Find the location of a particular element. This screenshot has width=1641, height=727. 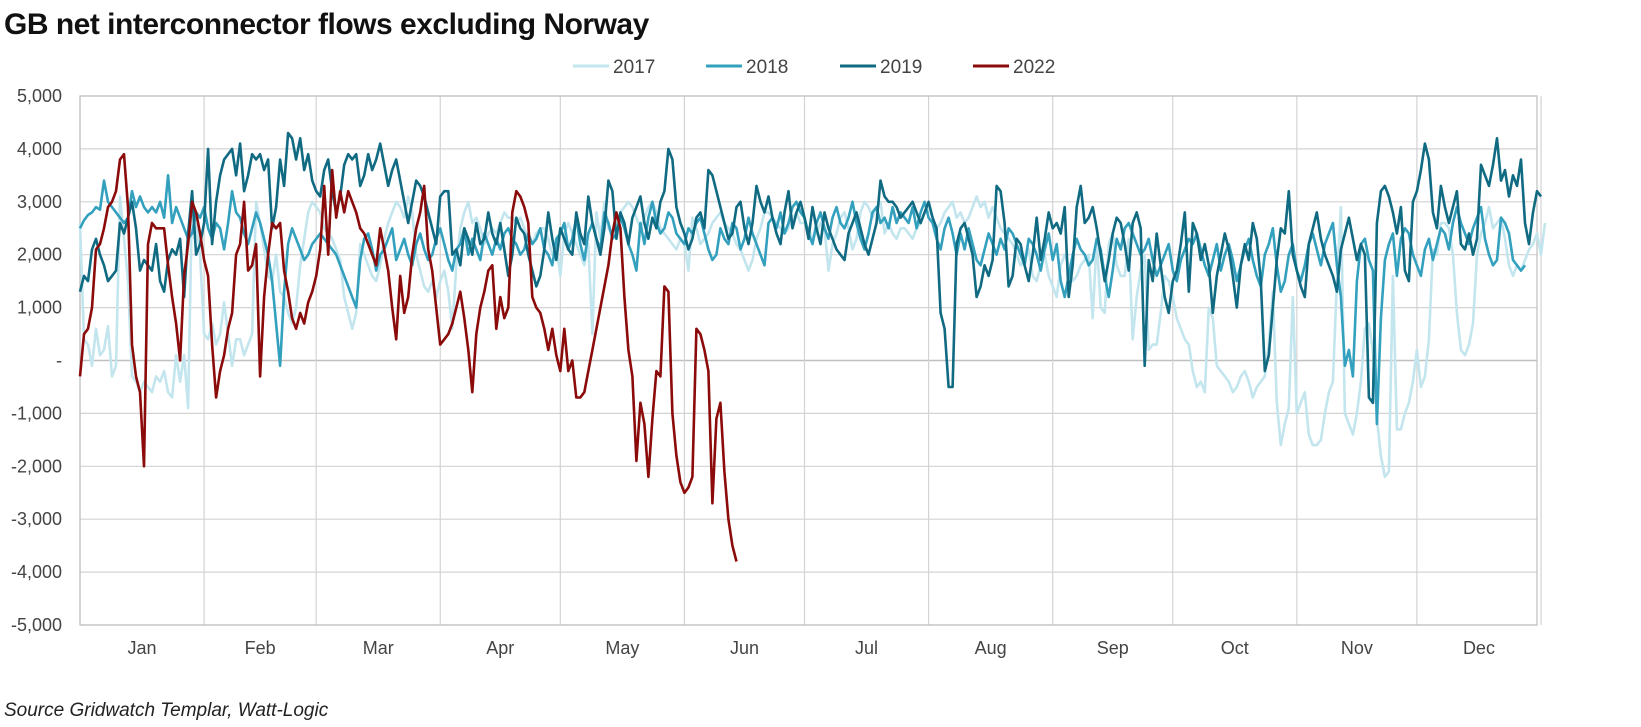

legend: 2017 2018 2019 2022 is located at coordinates (814, 67).